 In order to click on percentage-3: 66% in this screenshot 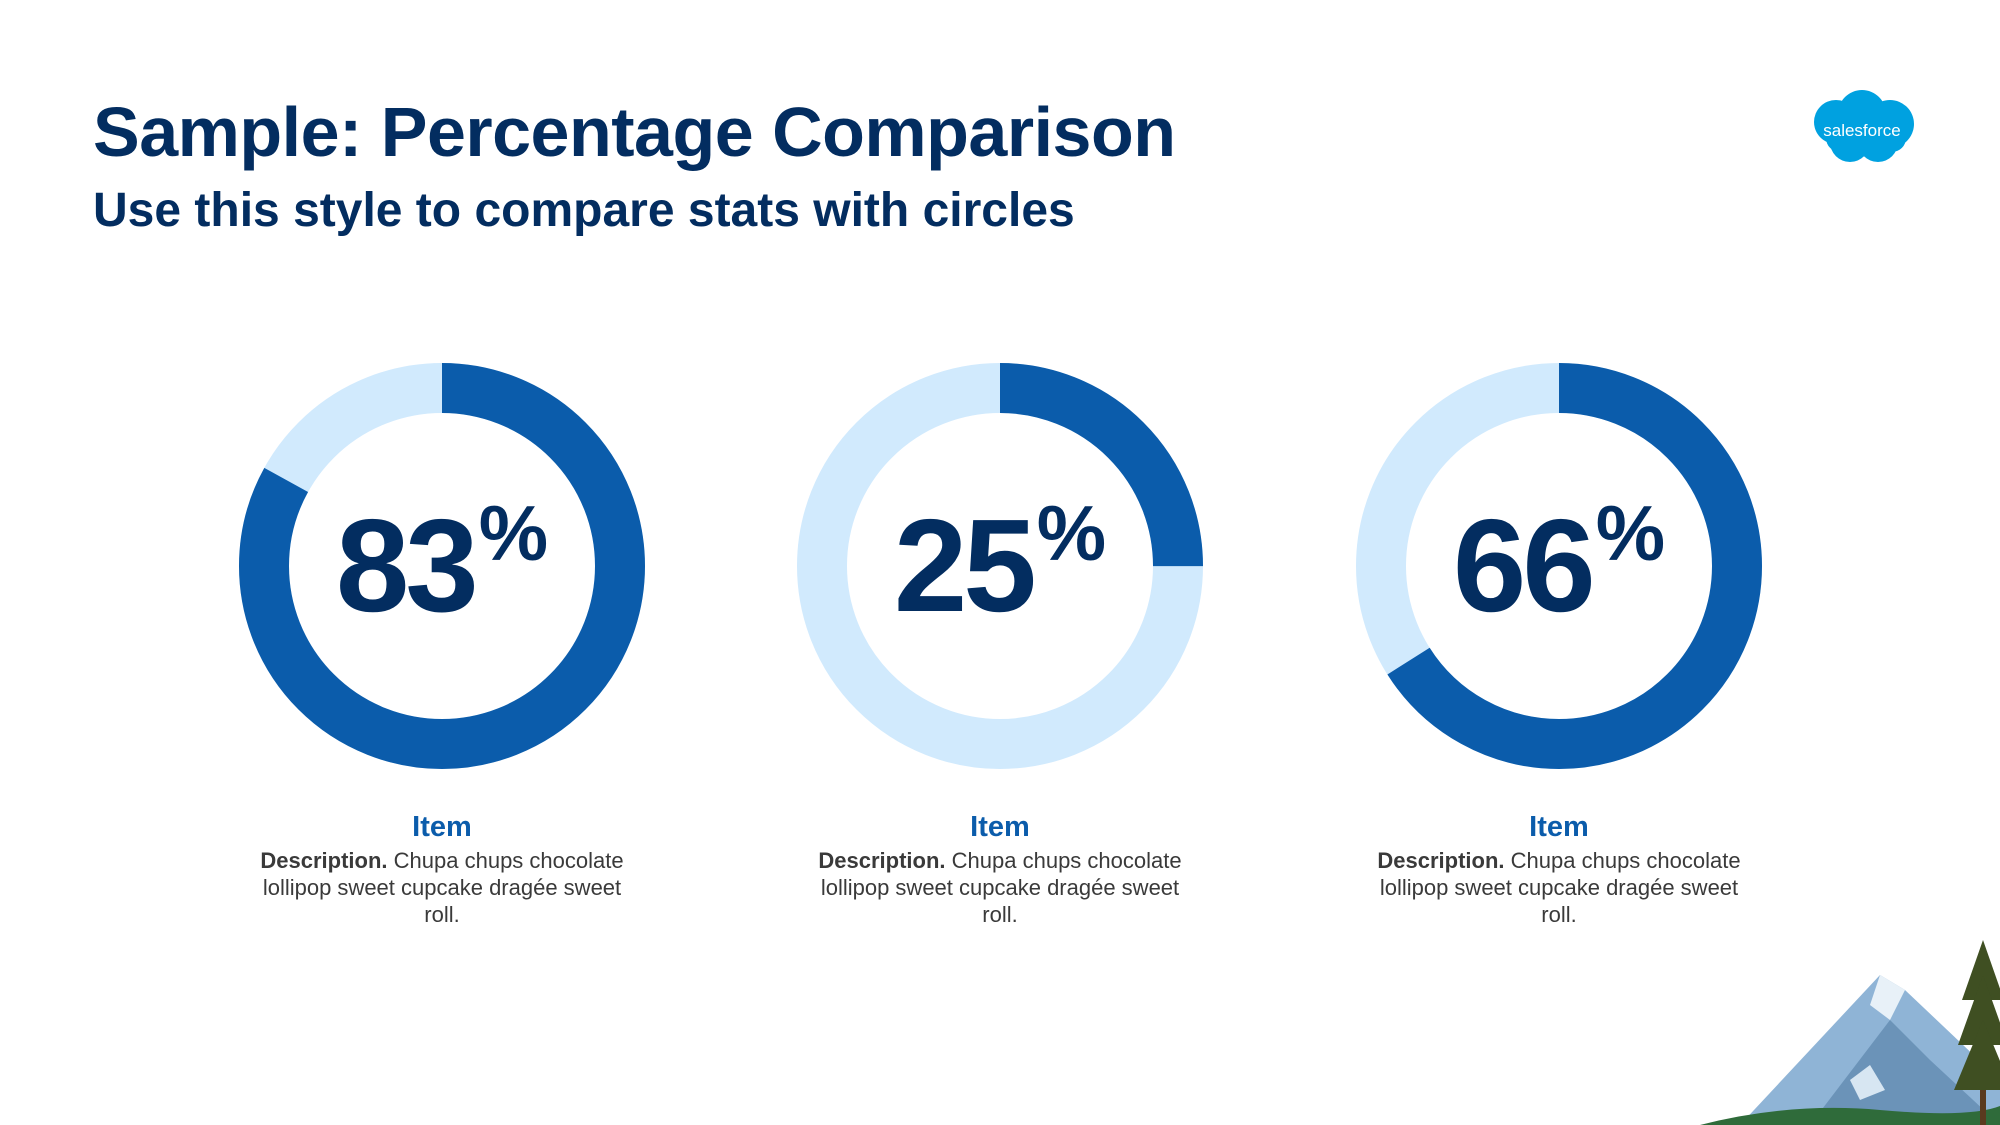, I will do `click(1559, 566)`.